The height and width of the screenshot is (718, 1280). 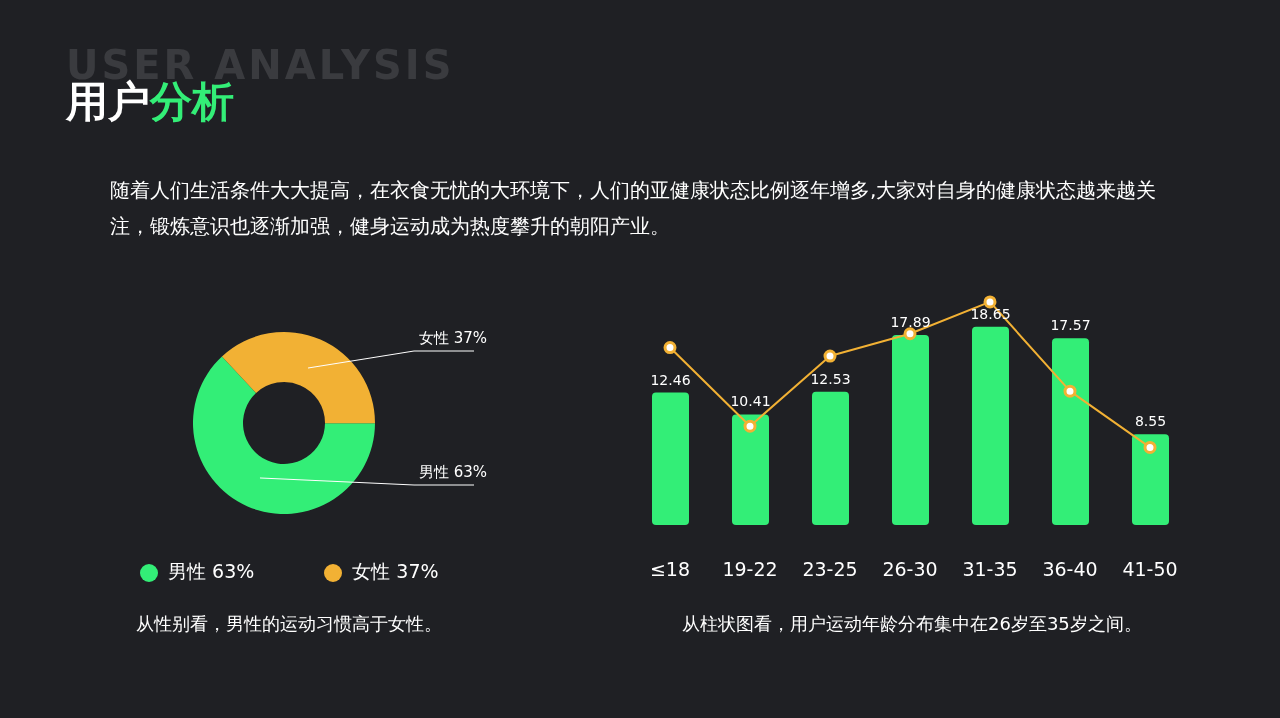 I want to click on x-tick-label: 23-25, so click(x=830, y=569).